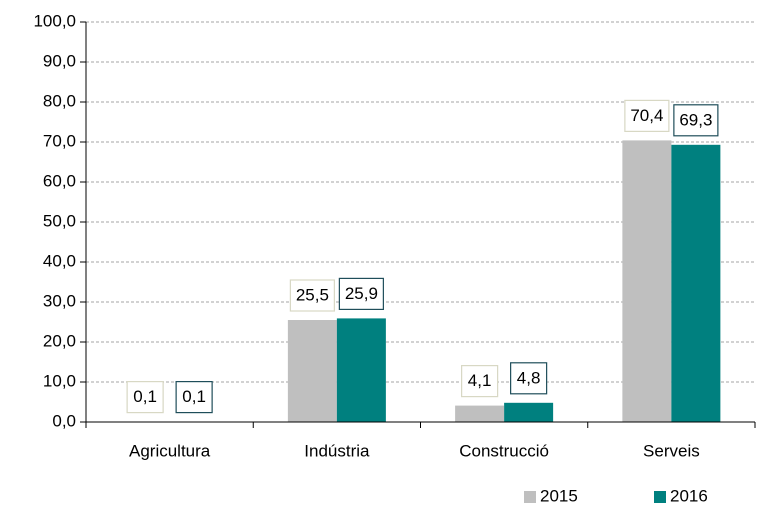 This screenshot has width=765, height=509. Describe the element at coordinates (59, 140) in the screenshot. I see `y-tick-label: 70,0` at that location.